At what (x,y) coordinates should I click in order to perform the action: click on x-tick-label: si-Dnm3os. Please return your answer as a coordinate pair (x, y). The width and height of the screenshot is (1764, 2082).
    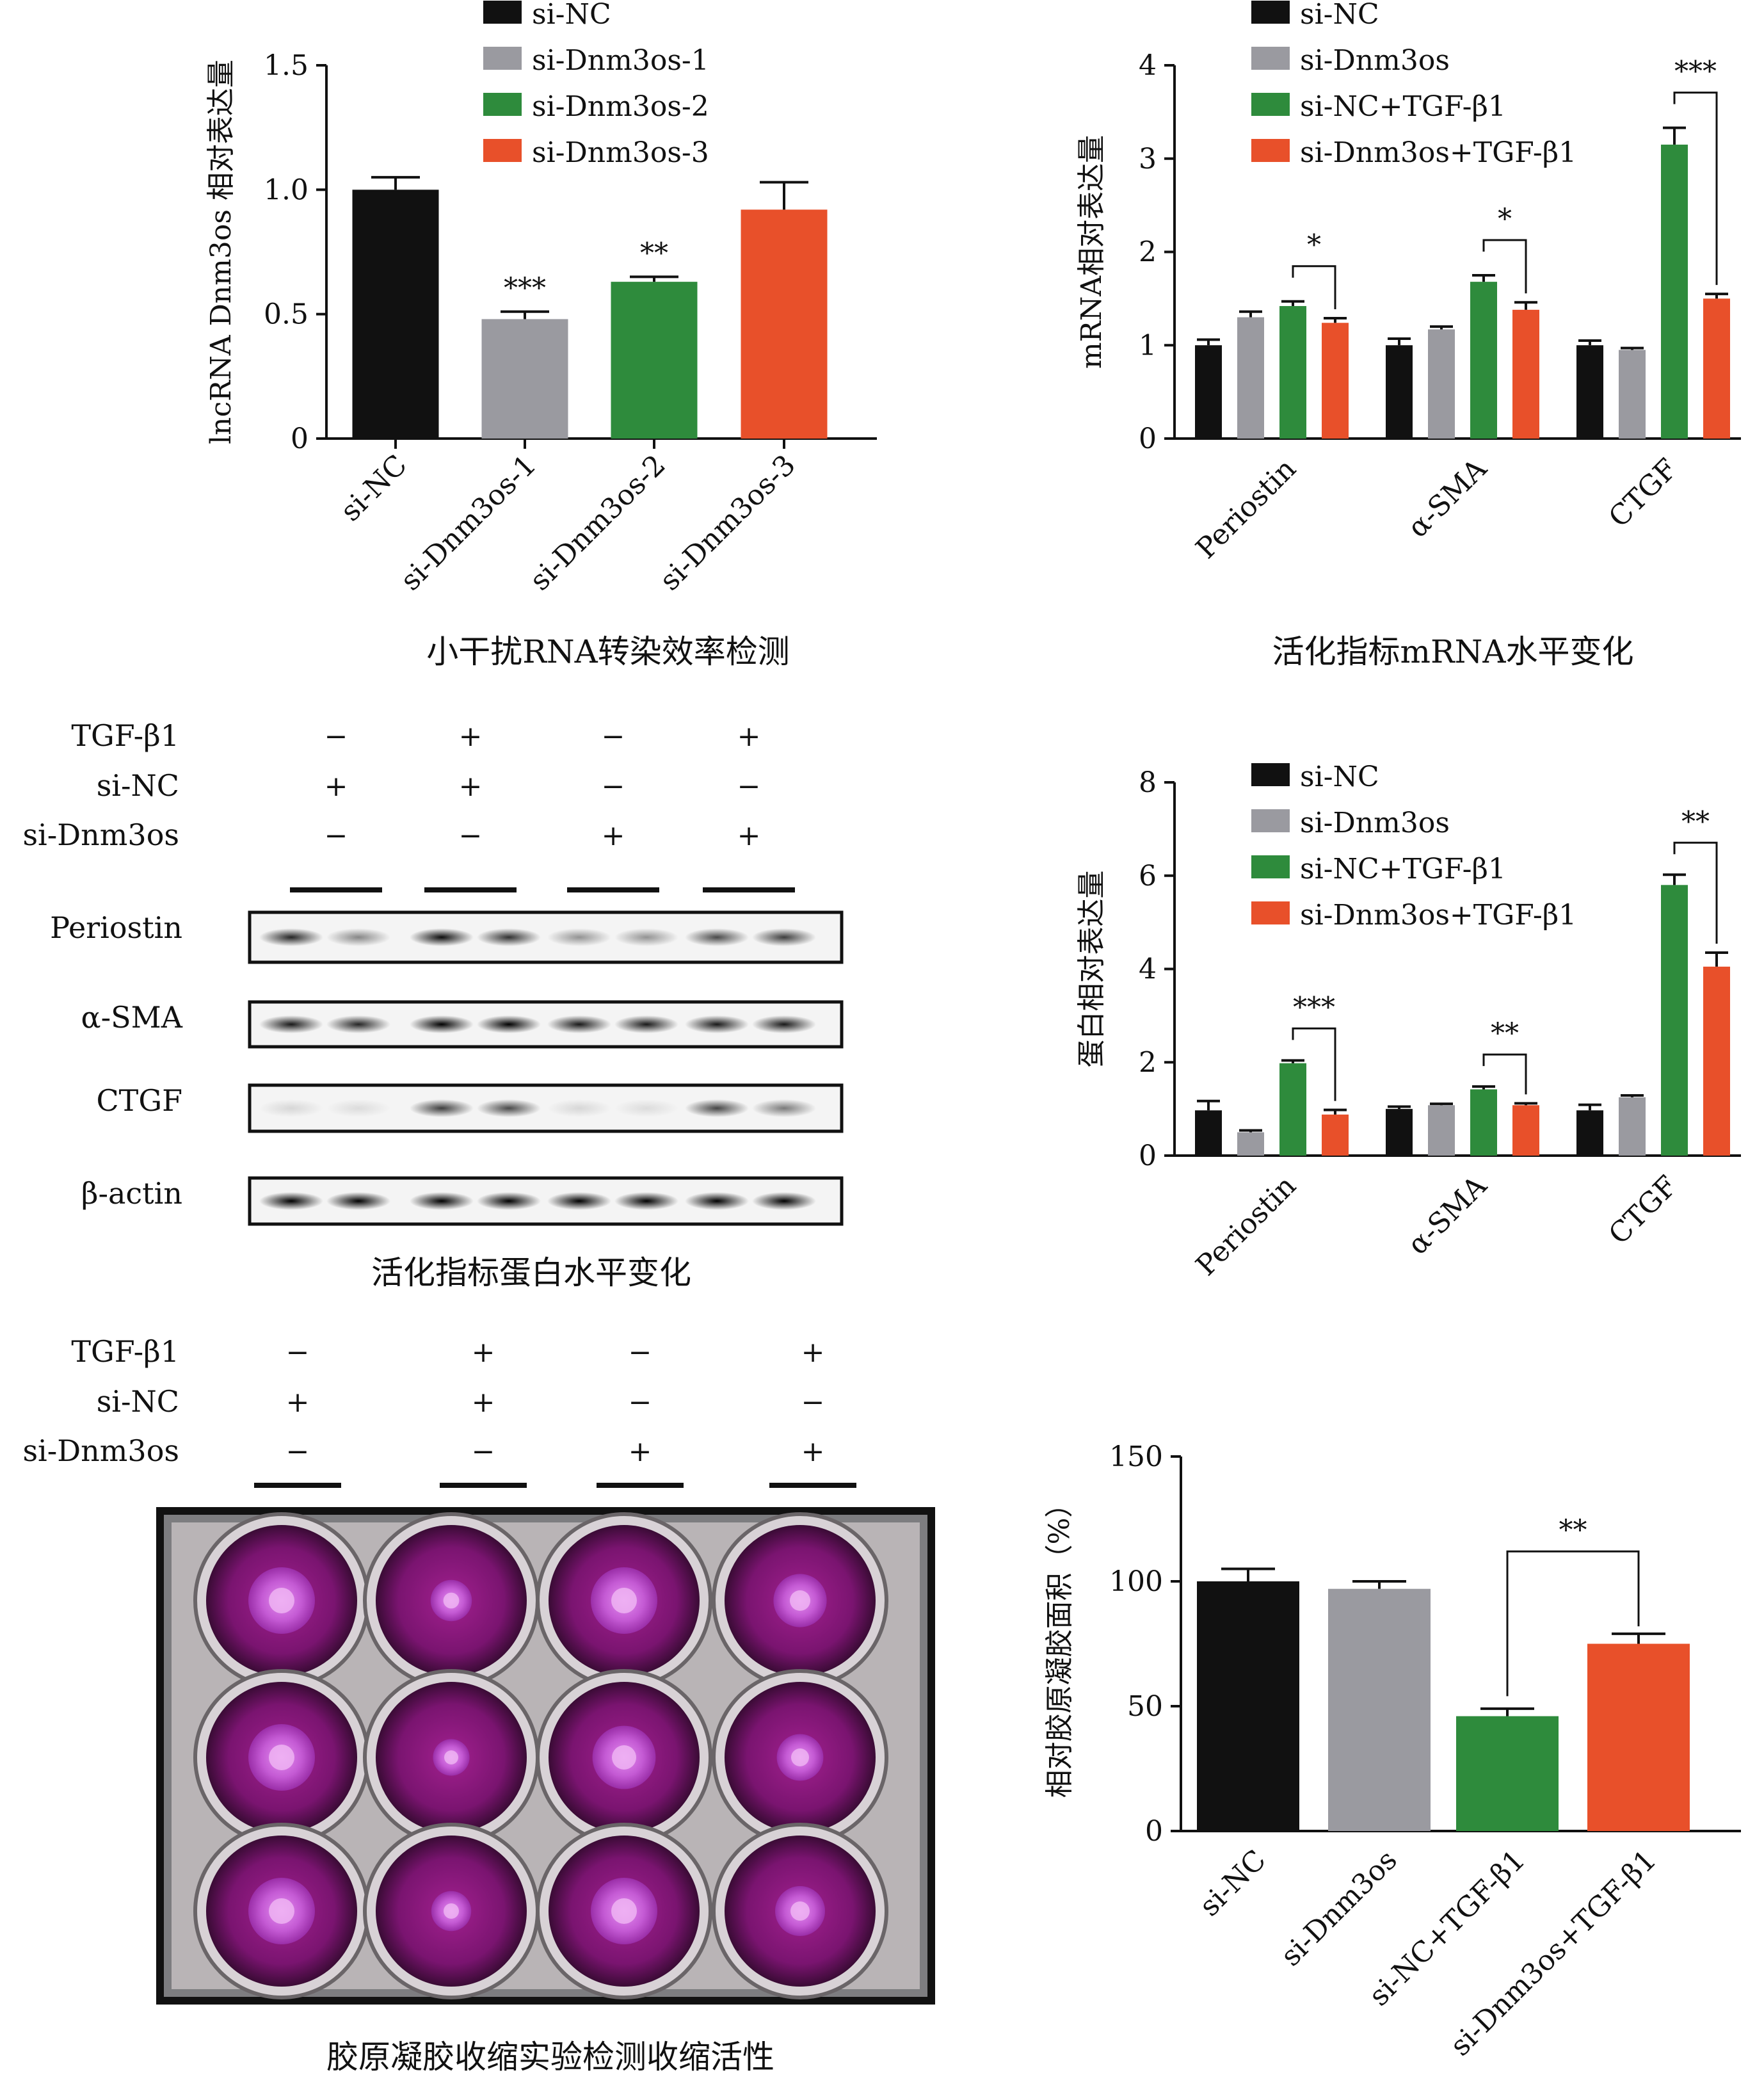
    Looking at the image, I should click on (1338, 1908).